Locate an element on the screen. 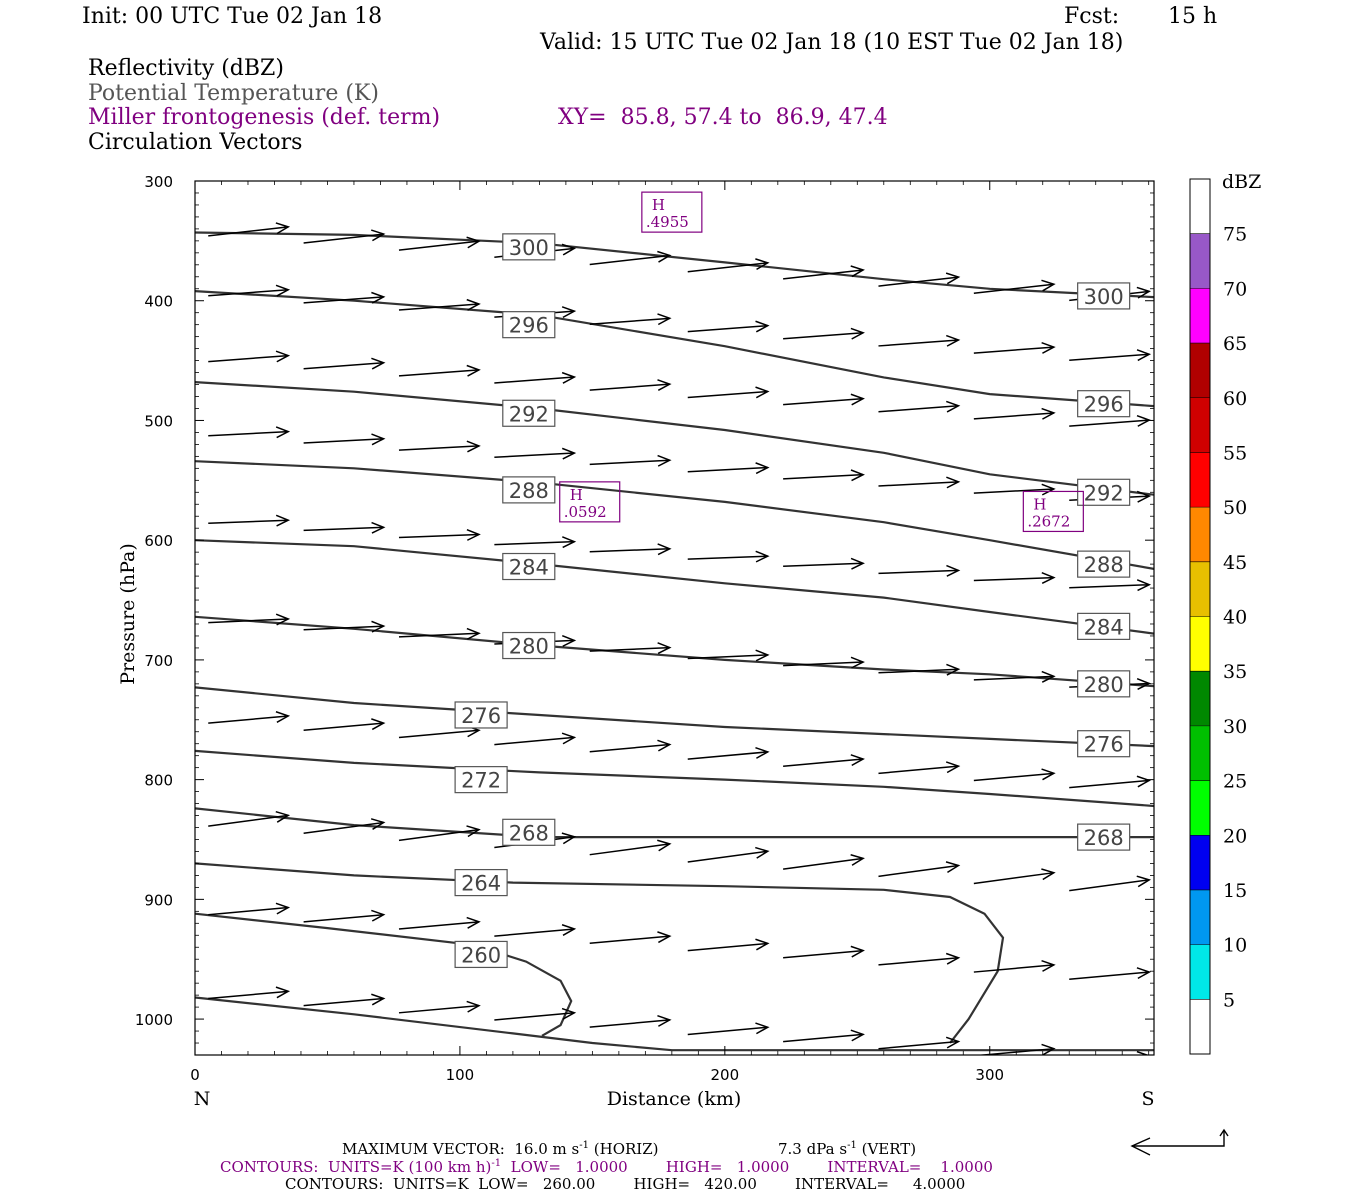  svg-text: 292 is located at coordinates (1104, 493).